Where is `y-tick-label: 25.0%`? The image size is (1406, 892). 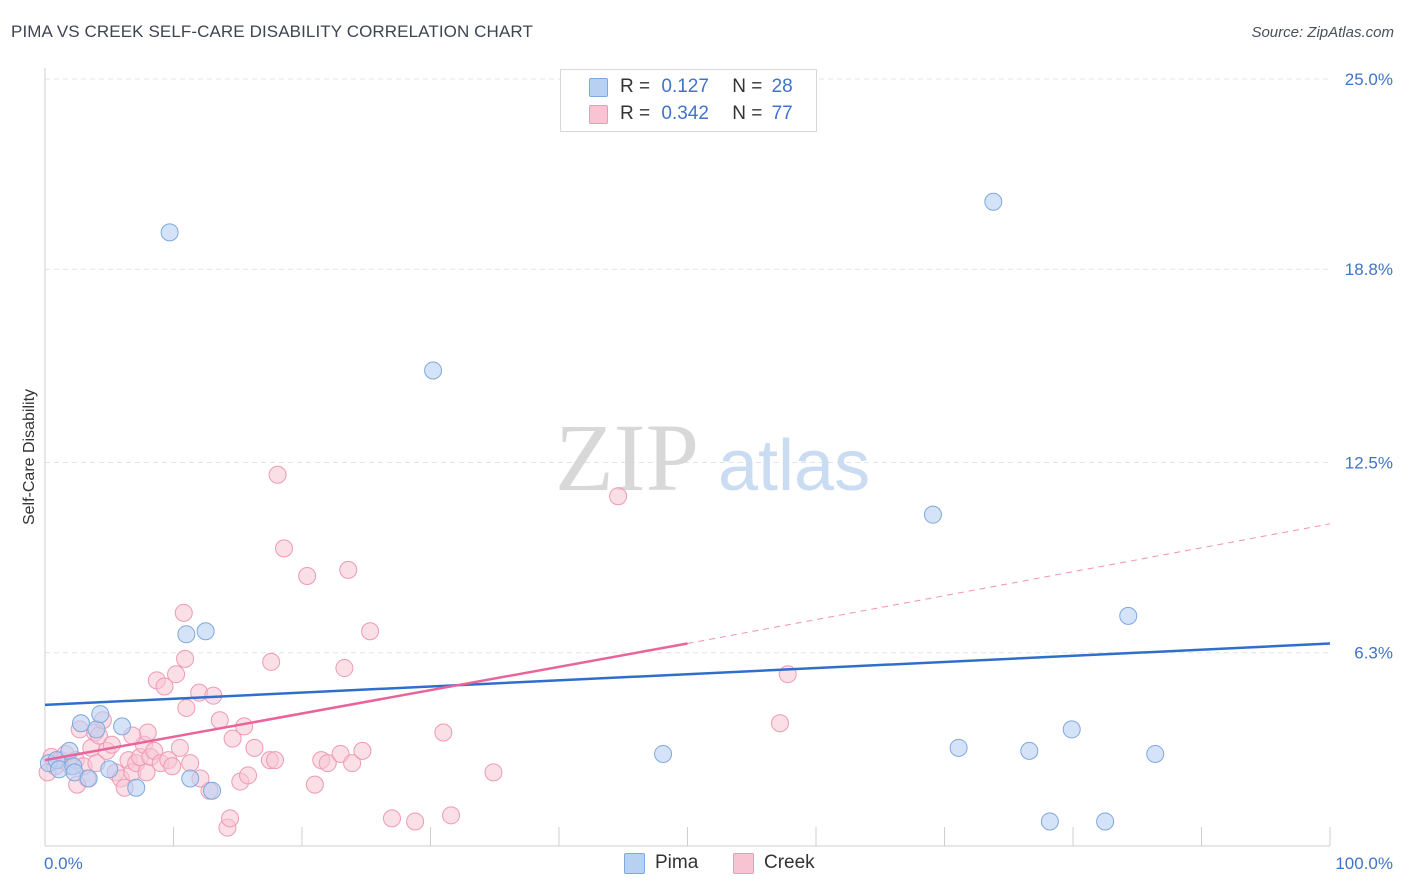 y-tick-label: 25.0% is located at coordinates (1369, 79).